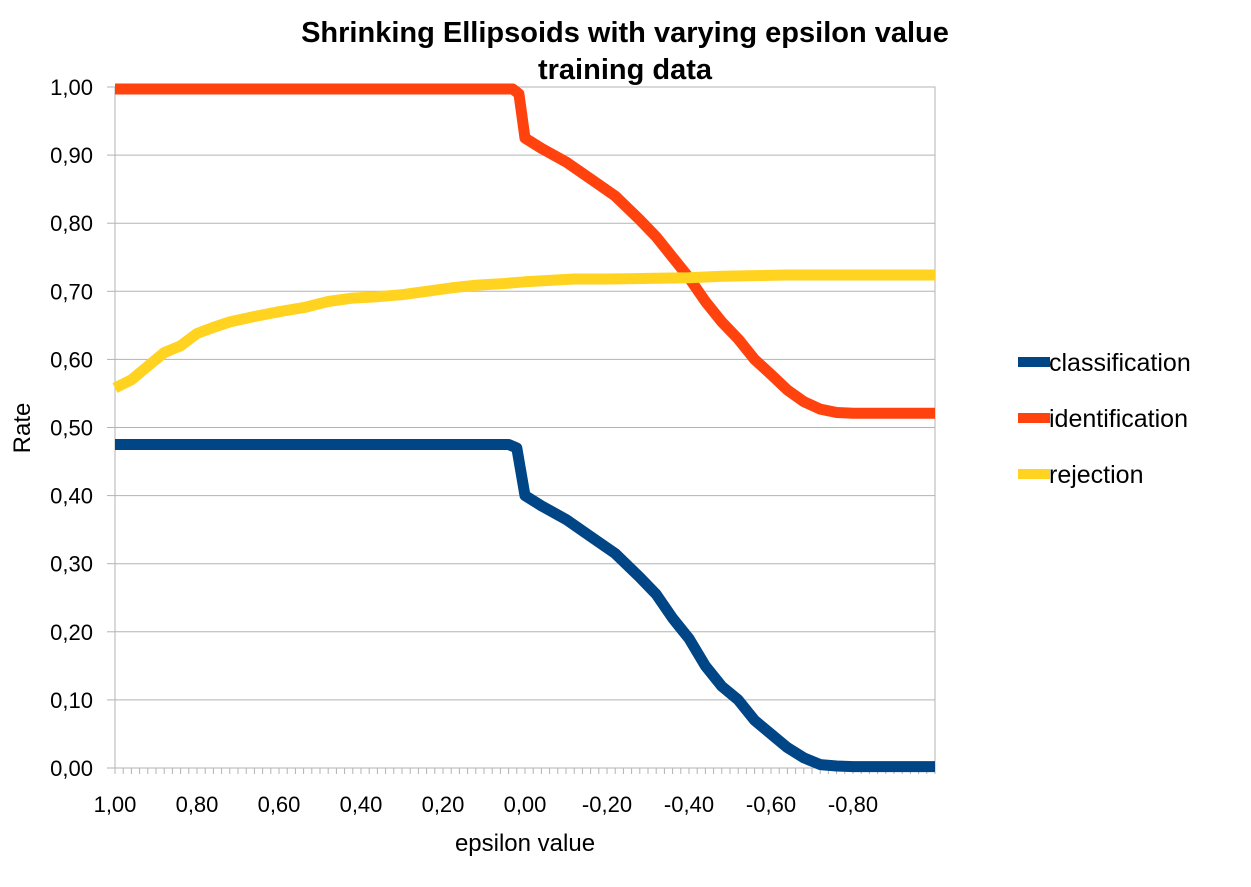 The width and height of the screenshot is (1251, 887). Describe the element at coordinates (523, 331) in the screenshot. I see `series-line-rejection` at that location.